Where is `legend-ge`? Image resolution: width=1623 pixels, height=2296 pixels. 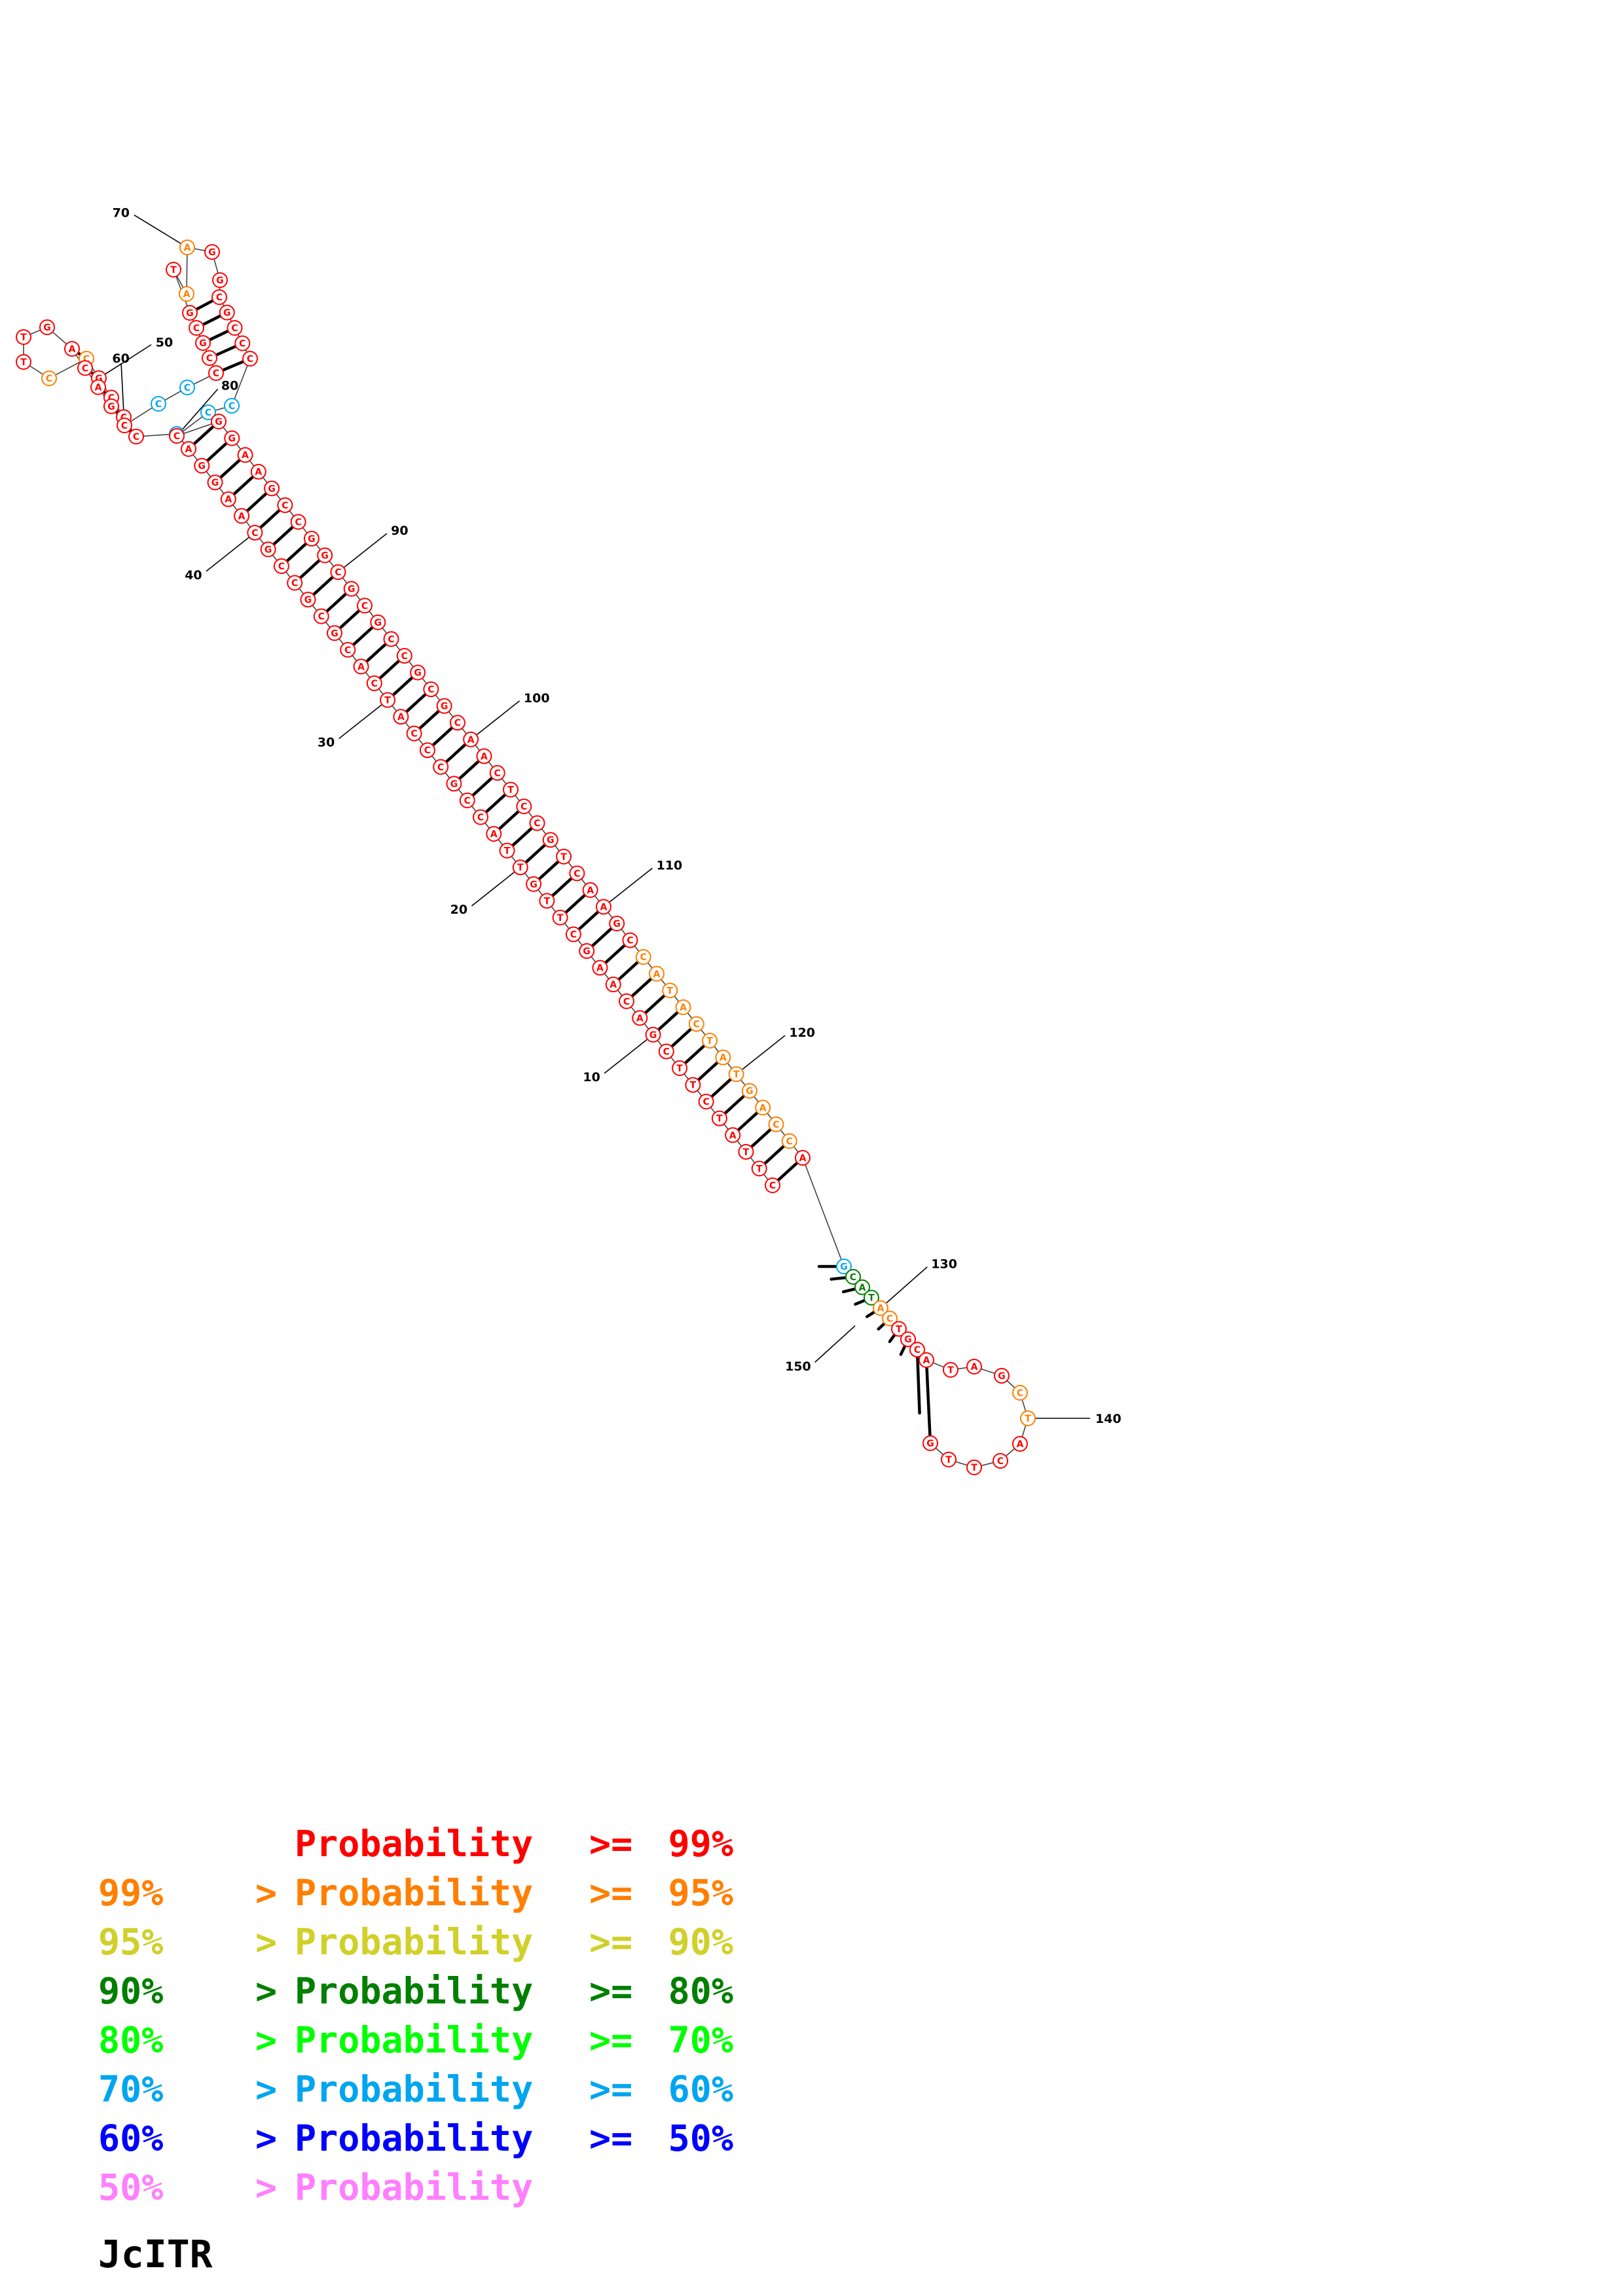 legend-ge is located at coordinates (622, 2187).